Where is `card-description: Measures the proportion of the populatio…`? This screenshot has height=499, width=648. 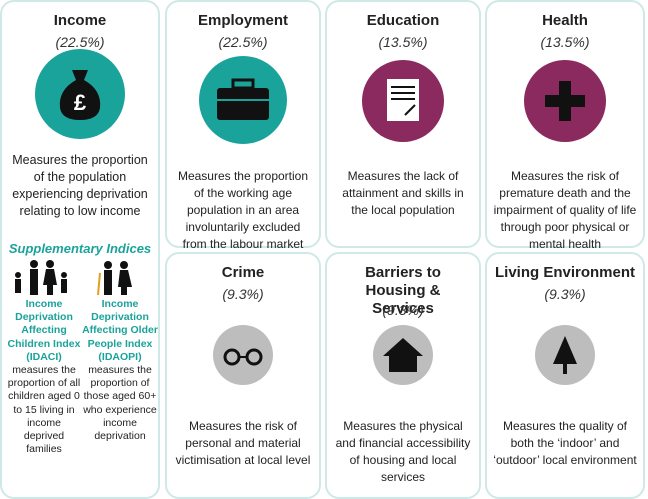
card-description: Measures the proportion of the populatio… is located at coordinates (80, 185).